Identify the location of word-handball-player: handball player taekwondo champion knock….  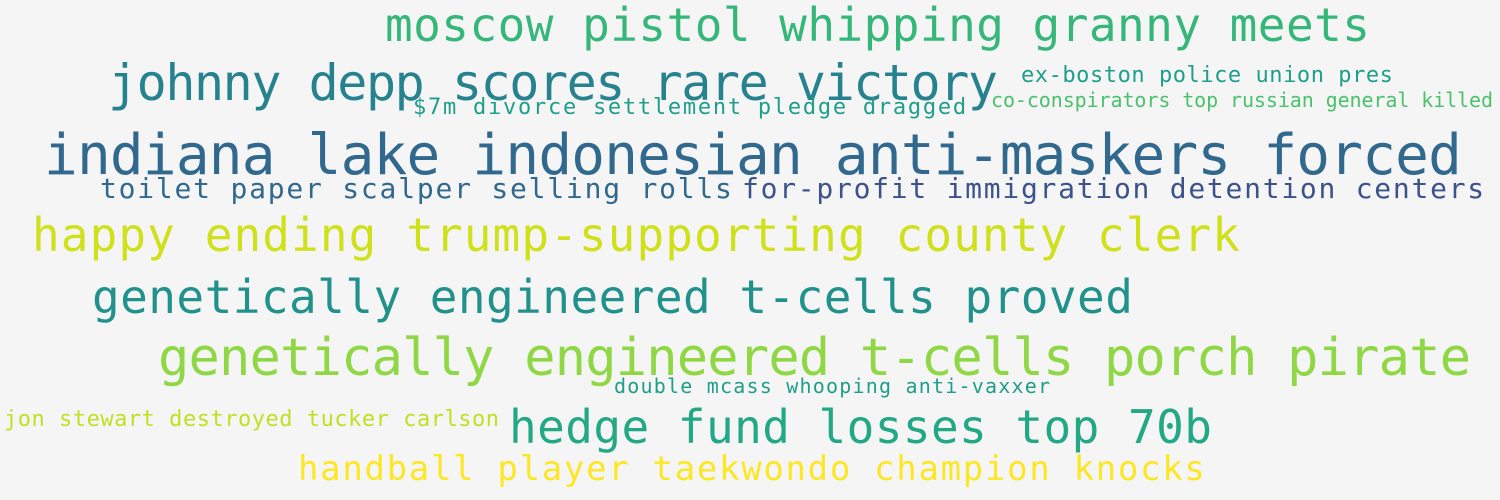
(752, 469).